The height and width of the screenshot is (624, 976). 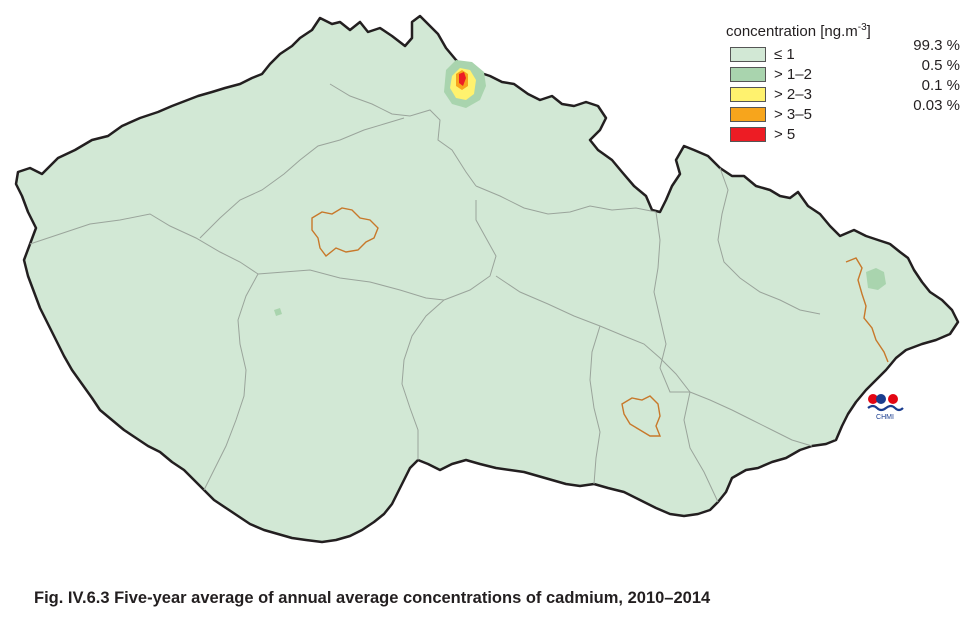 I want to click on legend-area-share: 0.5 %, so click(x=940, y=65).